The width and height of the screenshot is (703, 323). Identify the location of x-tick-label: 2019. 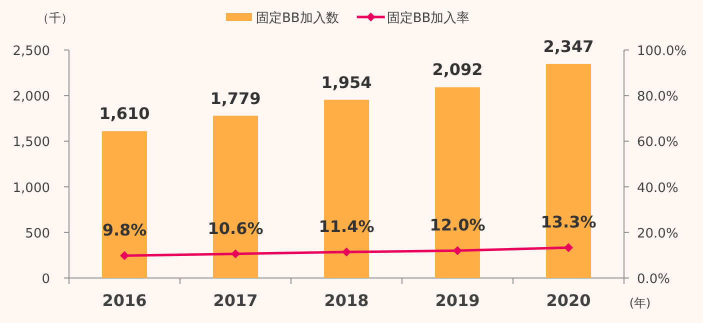
(457, 300).